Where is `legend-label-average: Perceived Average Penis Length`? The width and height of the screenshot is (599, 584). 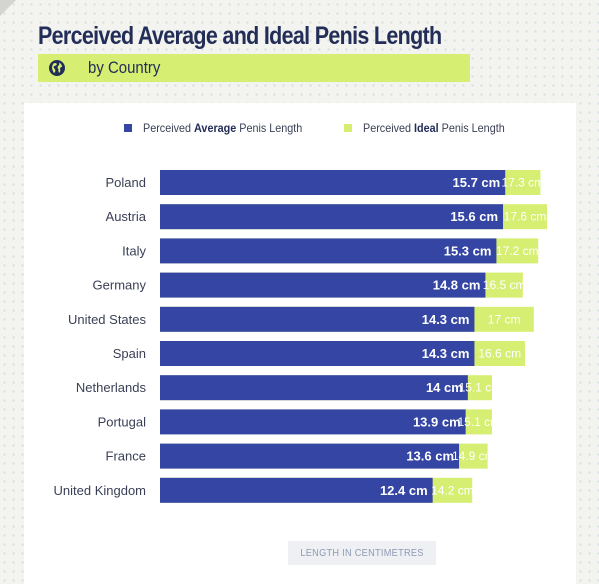 legend-label-average: Perceived Average Penis Length is located at coordinates (223, 128).